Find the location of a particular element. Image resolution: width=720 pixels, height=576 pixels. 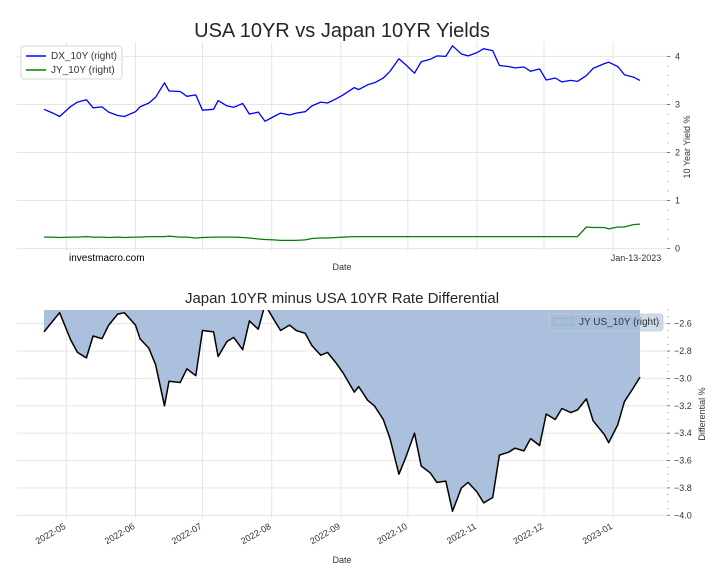

top-y-tick-labels: 0 1 2 3 4 is located at coordinates (677, 152).